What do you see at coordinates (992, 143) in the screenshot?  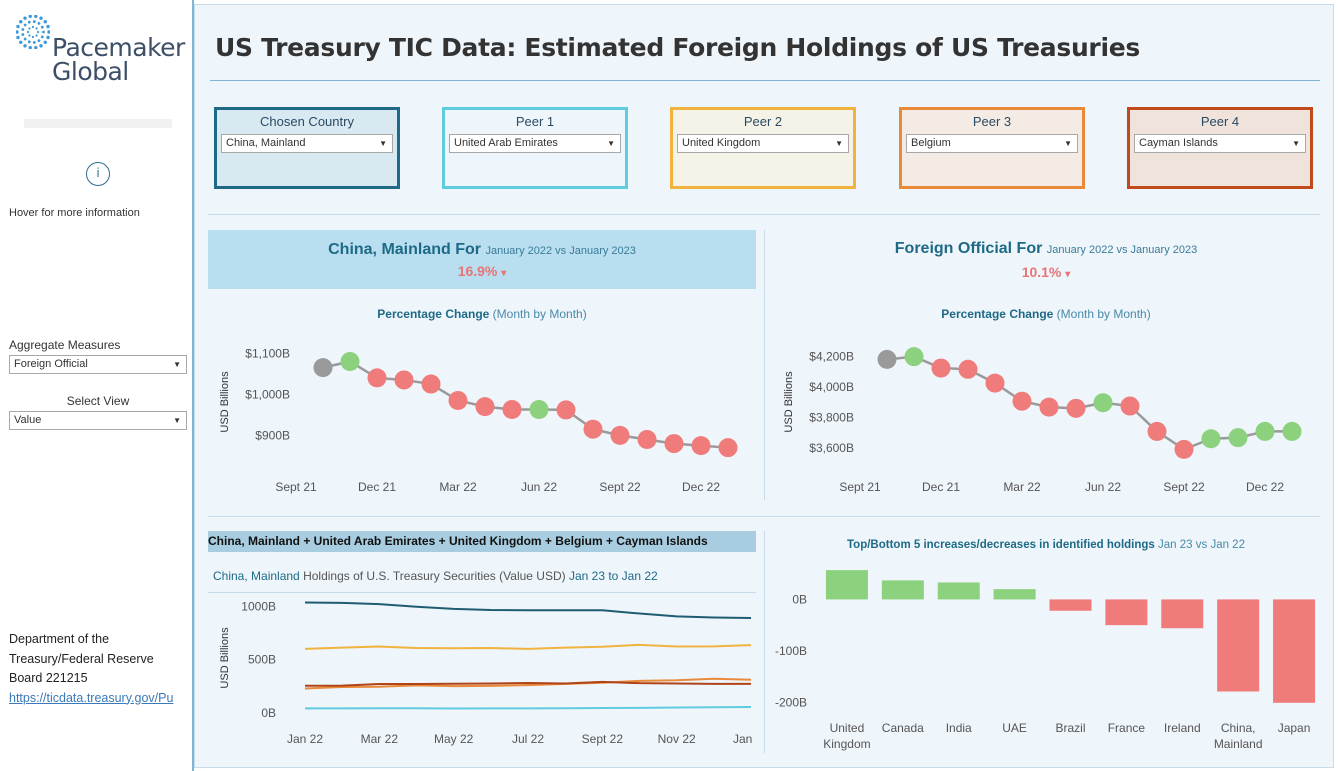 I see `peer-3-dropdown: Belgium ▼` at bounding box center [992, 143].